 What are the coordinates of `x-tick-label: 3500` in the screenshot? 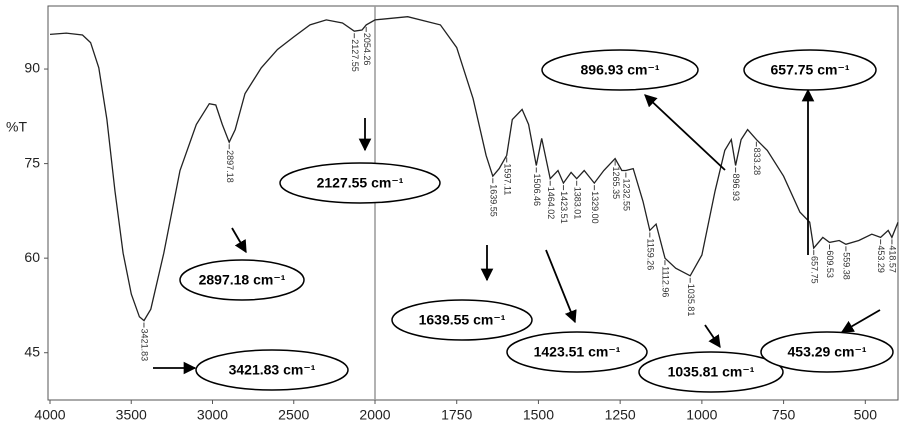 It's located at (131, 415).